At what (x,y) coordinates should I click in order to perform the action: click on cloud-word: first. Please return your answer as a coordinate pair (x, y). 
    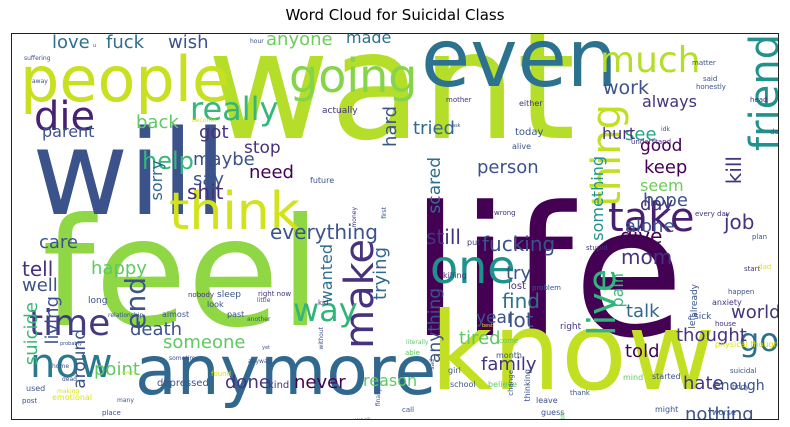
    Looking at the image, I should click on (384, 213).